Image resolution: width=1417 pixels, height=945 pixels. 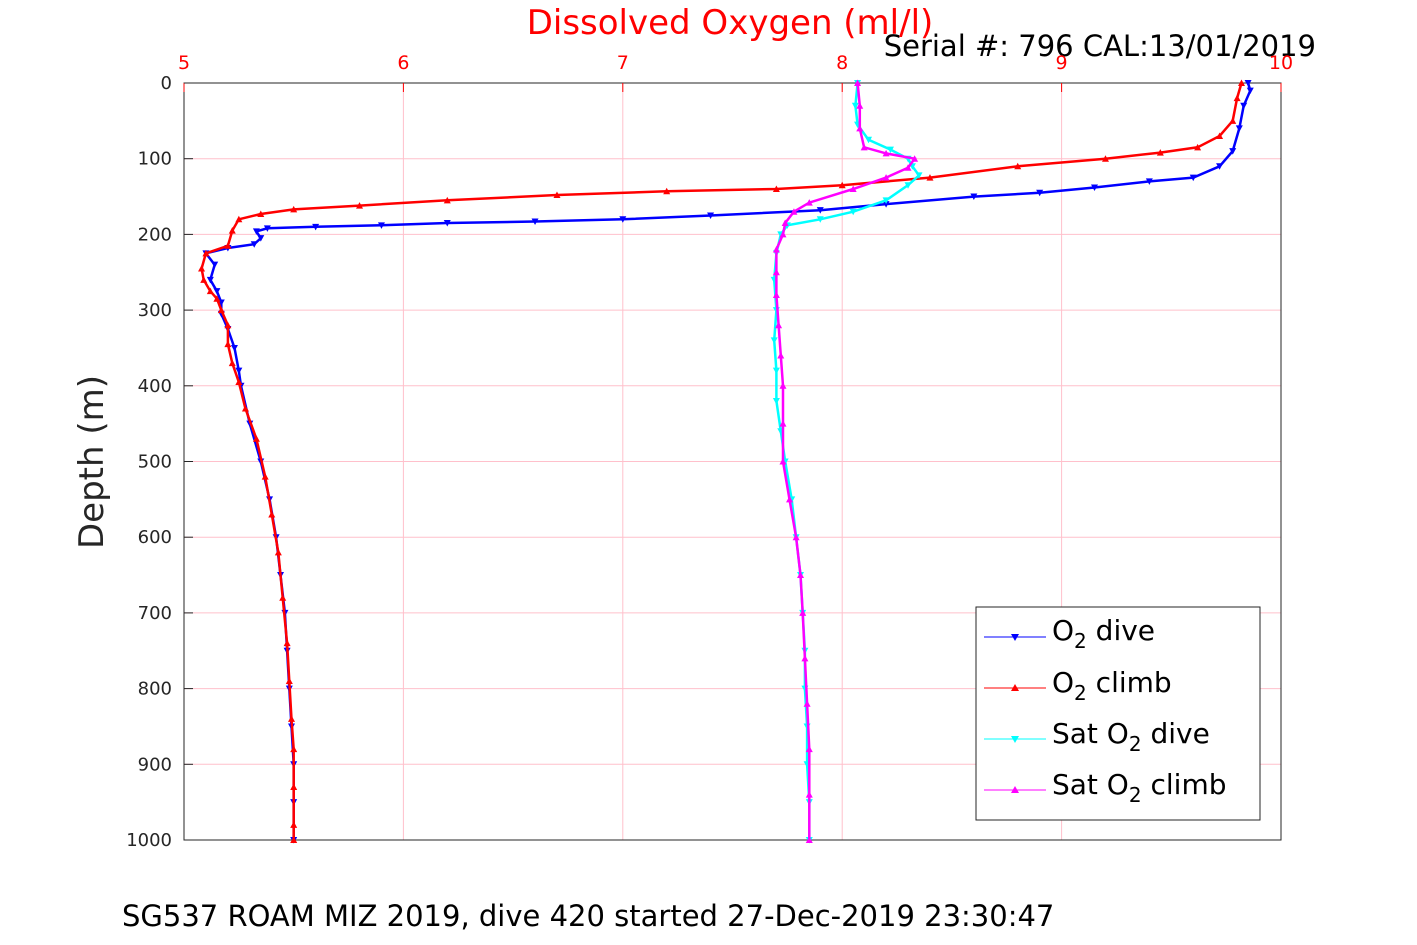 What do you see at coordinates (1069, 633) in the screenshot?
I see `legend-item-o2-dive: O2 dive` at bounding box center [1069, 633].